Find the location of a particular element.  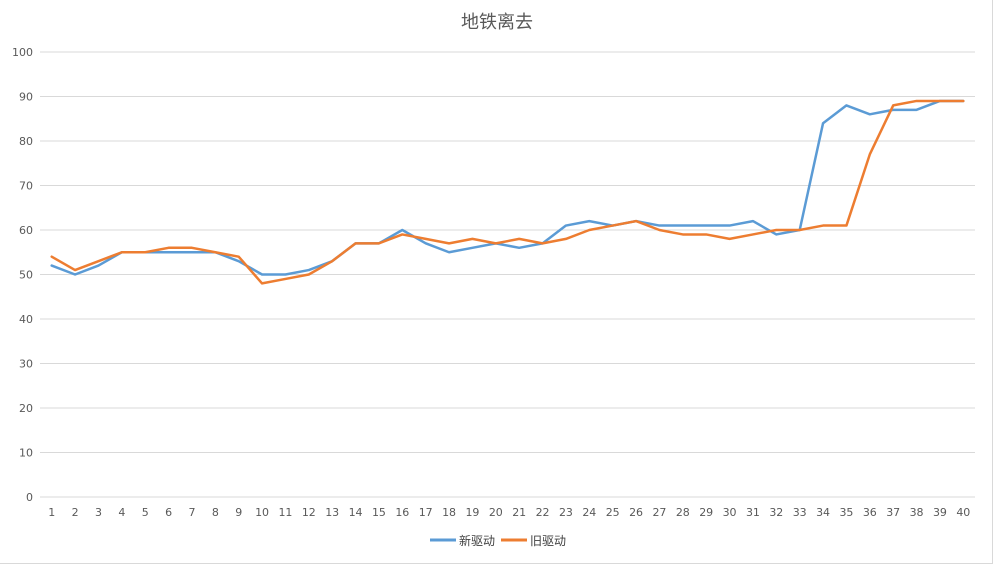

x-tick-label: 8 is located at coordinates (215, 512).